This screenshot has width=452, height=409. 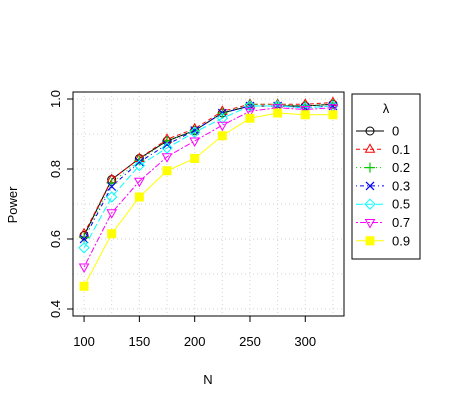 I want to click on x-tick-label: 150, so click(x=140, y=341).